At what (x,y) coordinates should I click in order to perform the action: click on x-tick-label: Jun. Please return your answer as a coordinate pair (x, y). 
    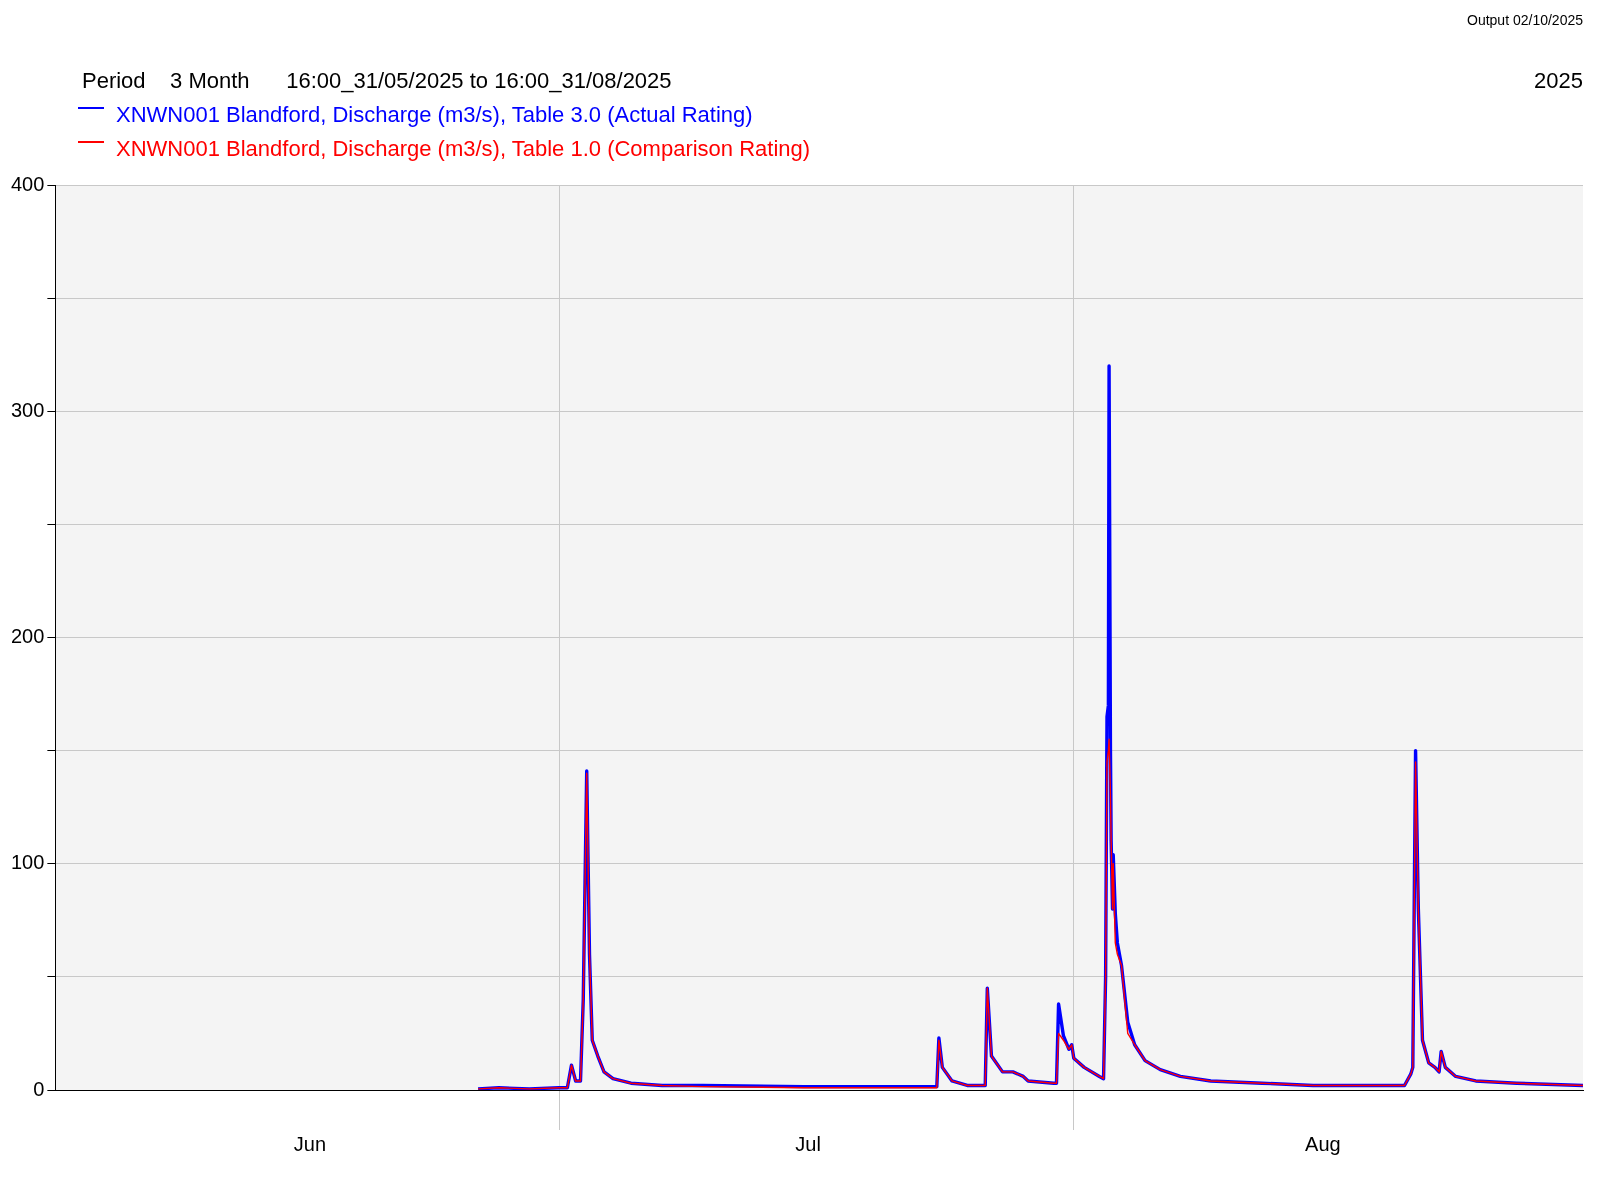
    Looking at the image, I should click on (310, 1143).